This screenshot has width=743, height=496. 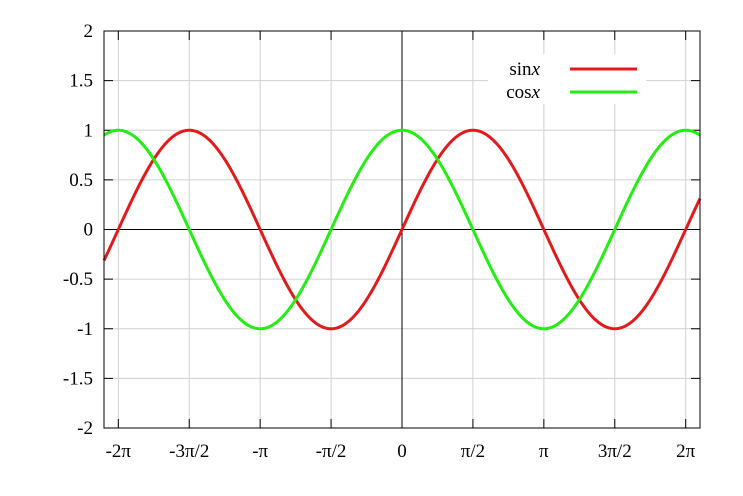 What do you see at coordinates (473, 451) in the screenshot?
I see `x-tick-label: π/2` at bounding box center [473, 451].